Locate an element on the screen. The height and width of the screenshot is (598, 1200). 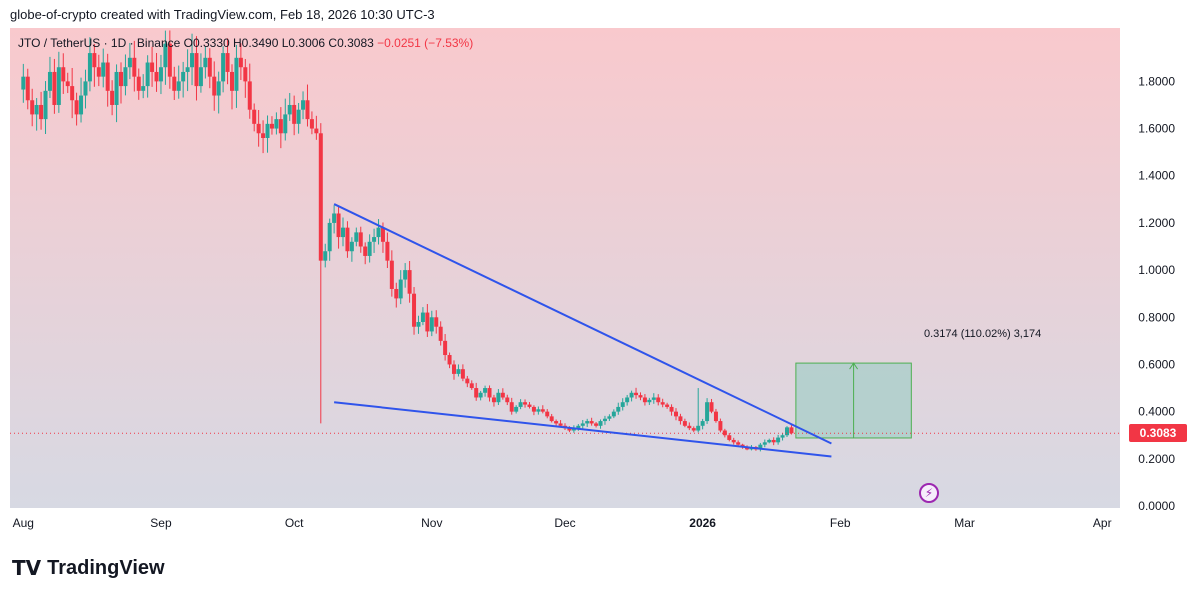
trendline is located at coordinates (583, 429).